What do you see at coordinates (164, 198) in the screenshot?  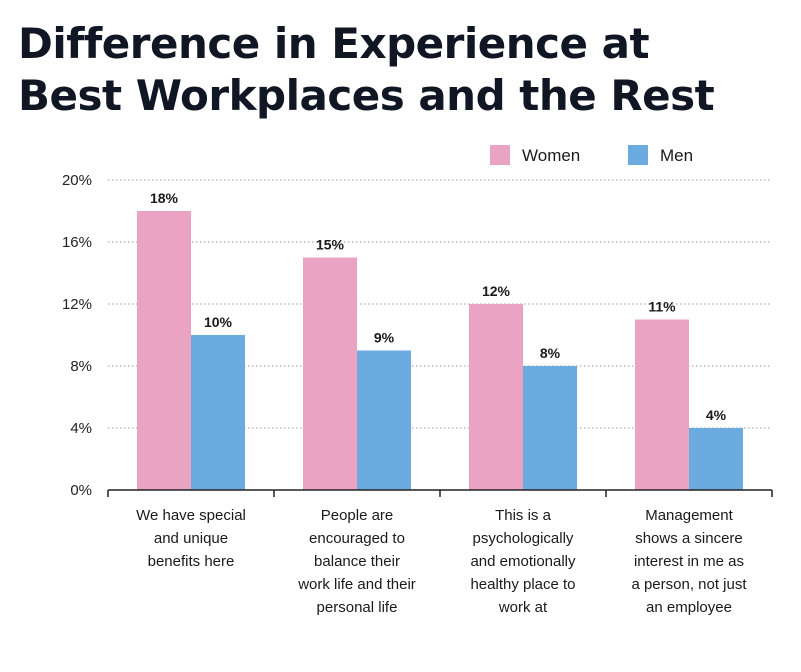 I see `data-label-women: 18%` at bounding box center [164, 198].